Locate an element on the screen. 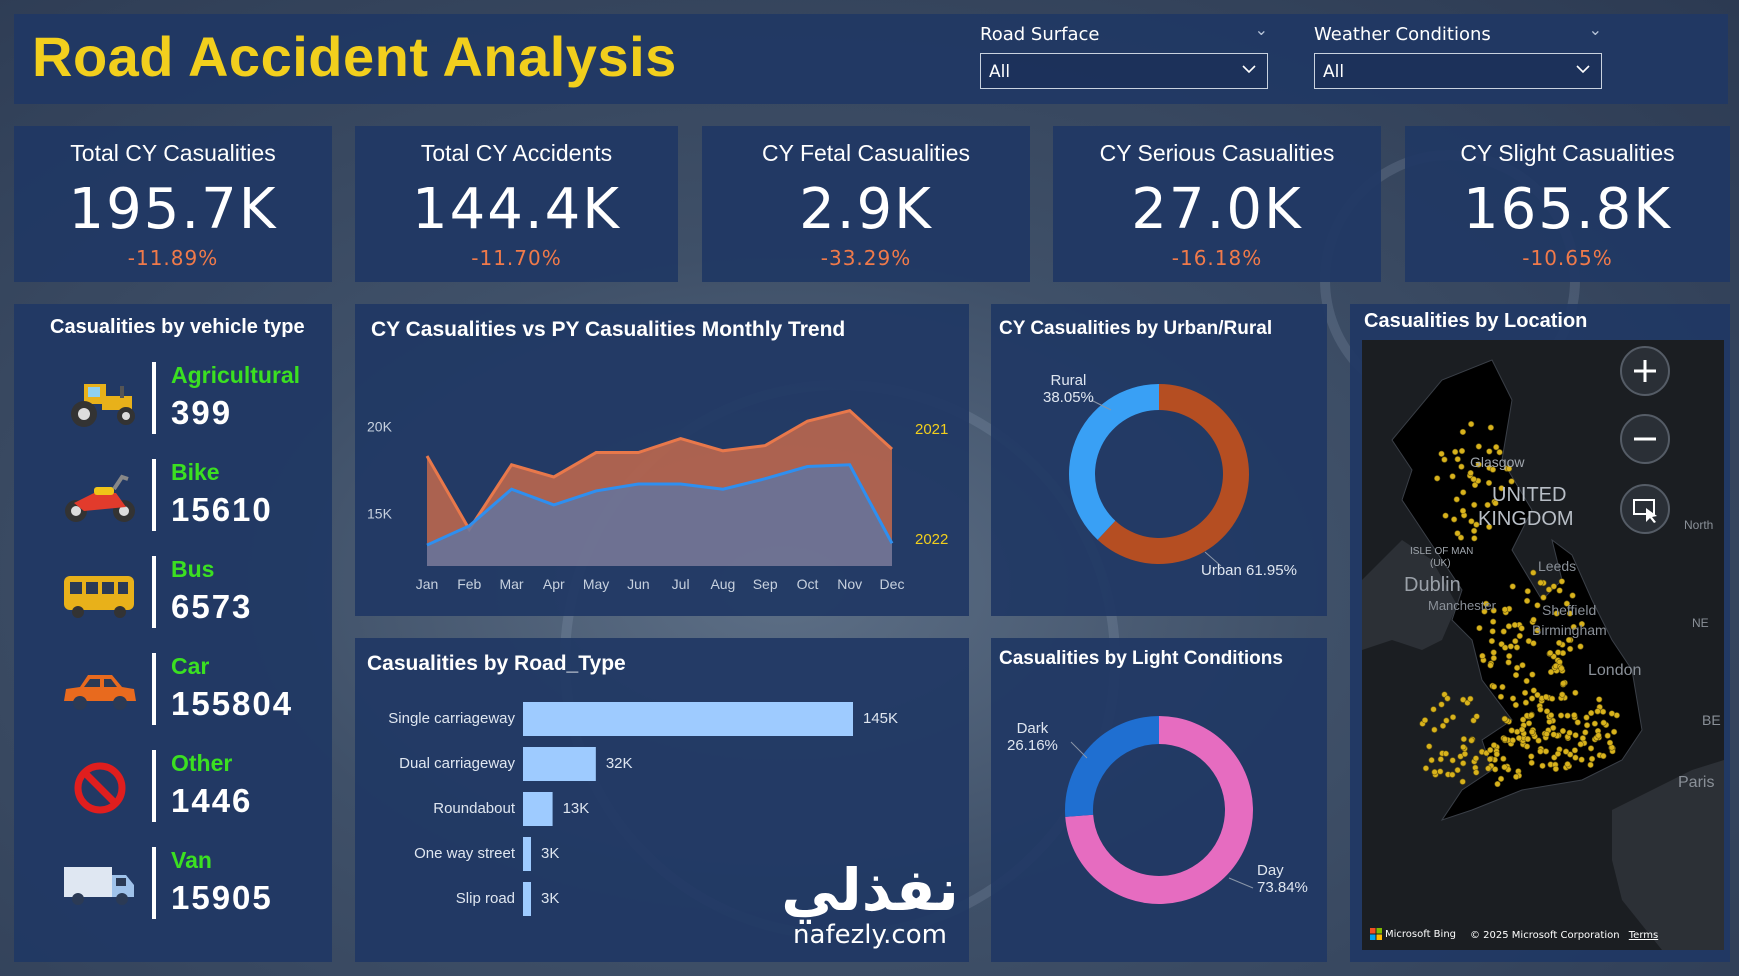 This screenshot has width=1739, height=976. vehicle-row-other: Other 1446 is located at coordinates (173, 787).